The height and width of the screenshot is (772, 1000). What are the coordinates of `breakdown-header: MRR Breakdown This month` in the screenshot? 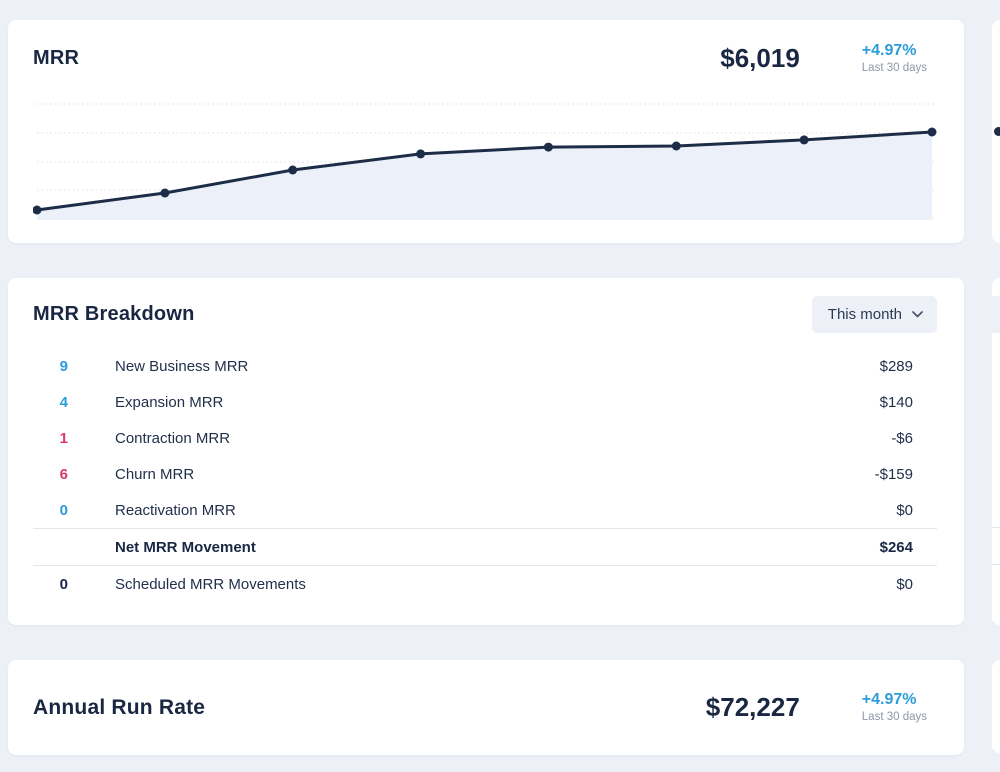 It's located at (486, 305).